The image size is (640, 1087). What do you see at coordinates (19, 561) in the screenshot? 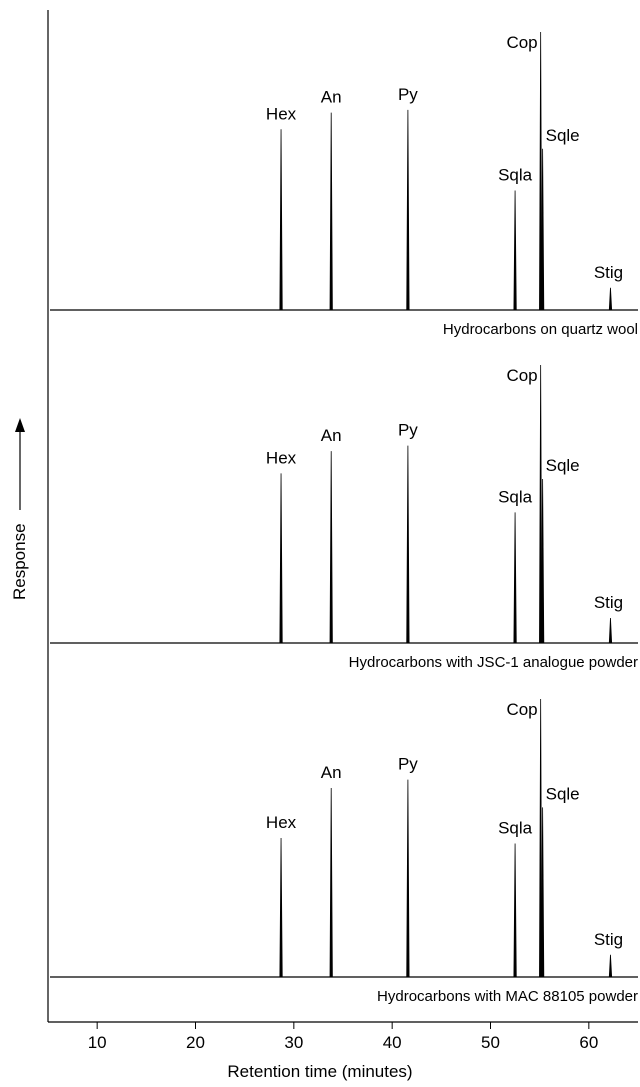
I see `y-axis-label: Response` at bounding box center [19, 561].